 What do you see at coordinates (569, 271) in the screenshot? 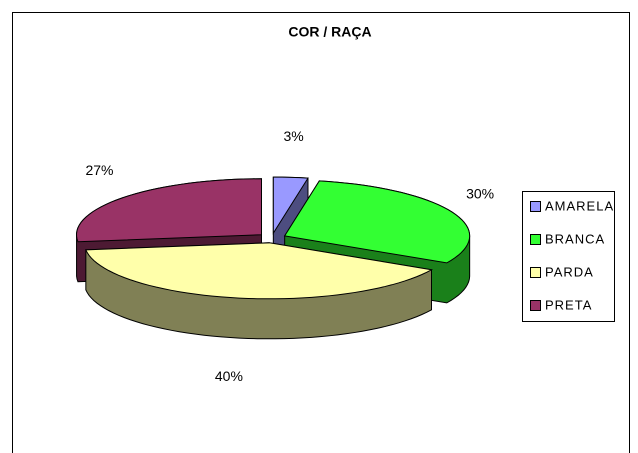
I see `legend-label: PARDA` at bounding box center [569, 271].